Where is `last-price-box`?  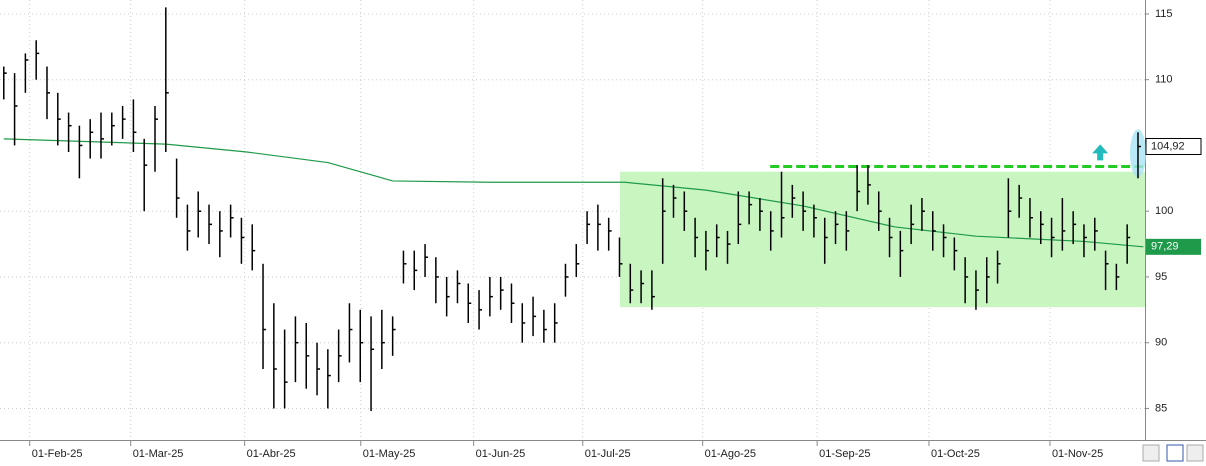 last-price-box is located at coordinates (1173, 146).